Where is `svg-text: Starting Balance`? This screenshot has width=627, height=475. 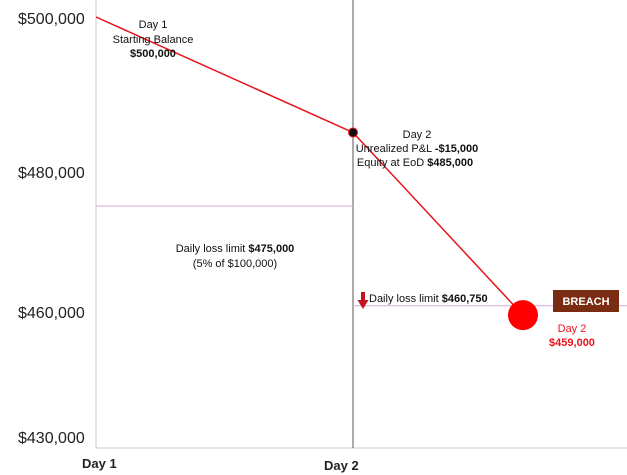
svg-text: Starting Balance is located at coordinates (153, 40).